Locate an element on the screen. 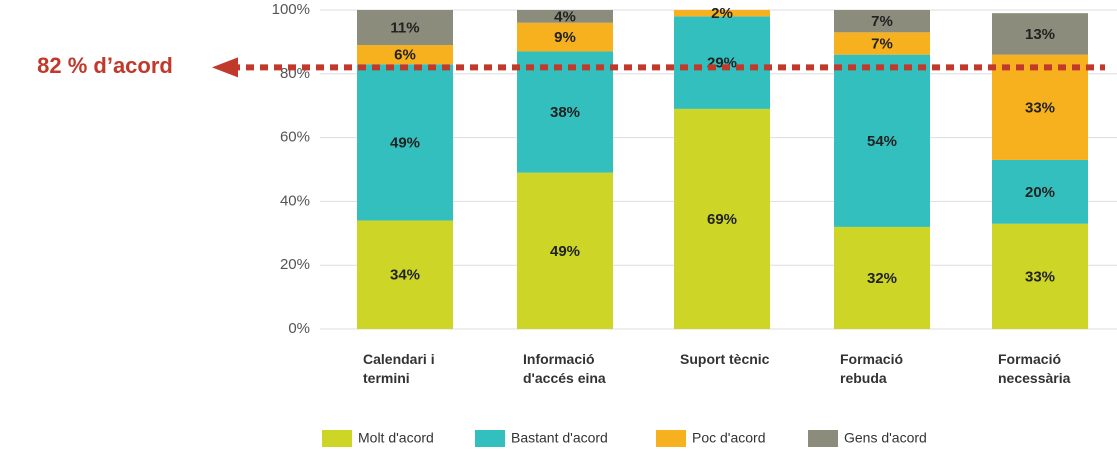 The height and width of the screenshot is (452, 1117). data-label: 32% is located at coordinates (882, 278).